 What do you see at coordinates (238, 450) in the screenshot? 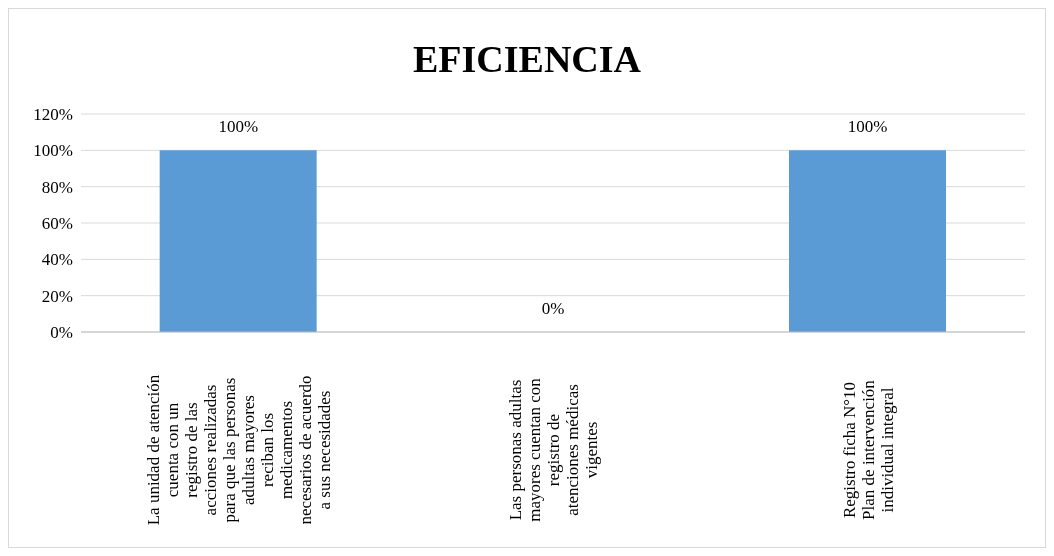
I see `category-label: La unidad de atención cuenta con un registro de las acciones realizadas para que las personas adultas mayores reciban los medicamentos necesarios de acuerdo a sus necesidades` at bounding box center [238, 450].